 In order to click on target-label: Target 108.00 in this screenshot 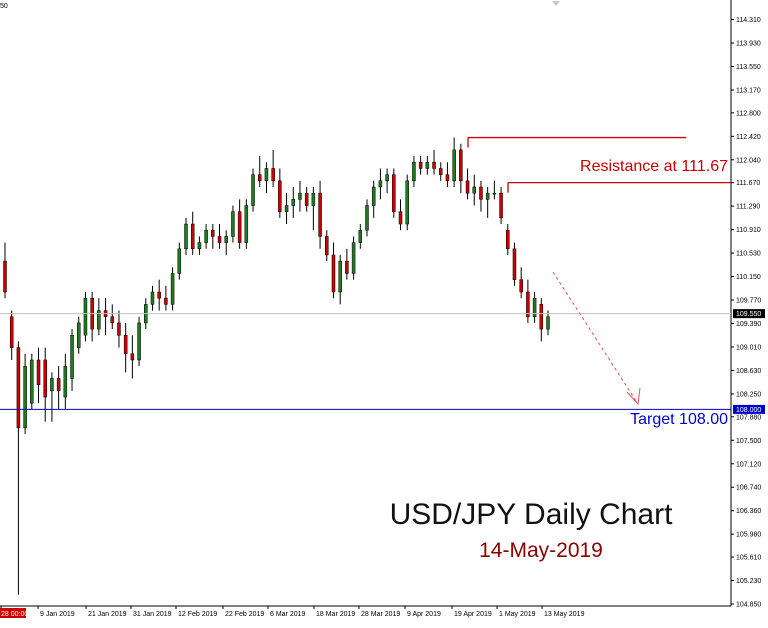, I will do `click(679, 419)`.